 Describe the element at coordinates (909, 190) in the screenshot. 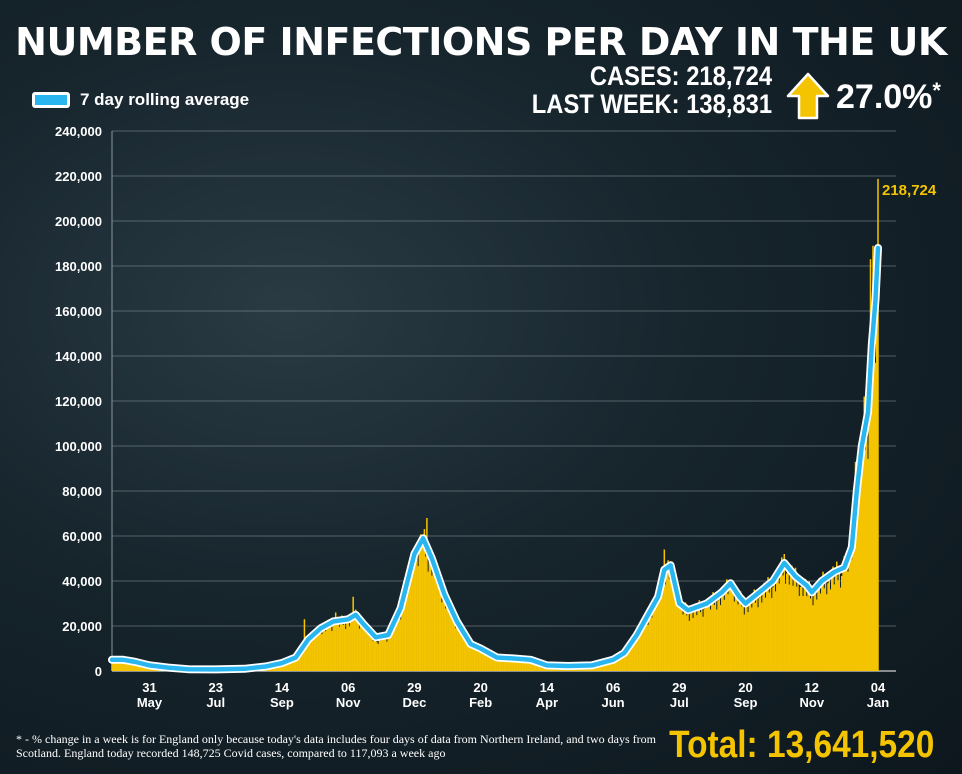

I see `latest-value-label: 218,724` at that location.